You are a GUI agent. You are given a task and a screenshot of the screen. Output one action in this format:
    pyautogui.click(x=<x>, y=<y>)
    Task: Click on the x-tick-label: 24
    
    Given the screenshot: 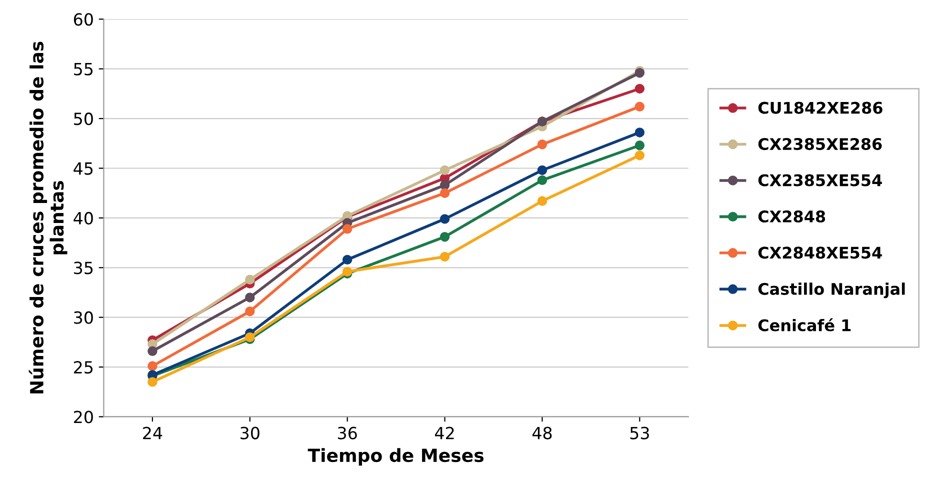 What is the action you would take?
    pyautogui.click(x=152, y=433)
    